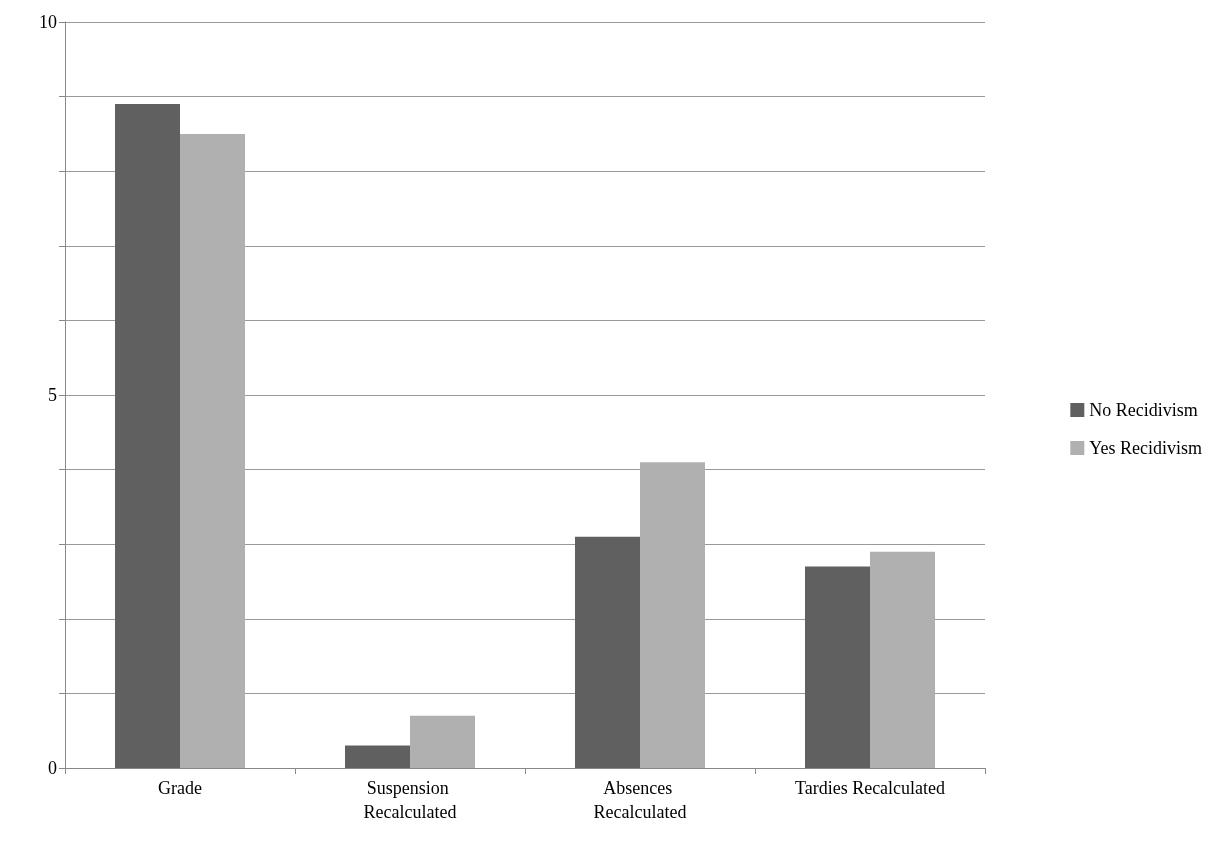 This screenshot has height=858, width=1217. What do you see at coordinates (640, 800) in the screenshot?
I see `x-tick-label: Absences Recalculated` at bounding box center [640, 800].